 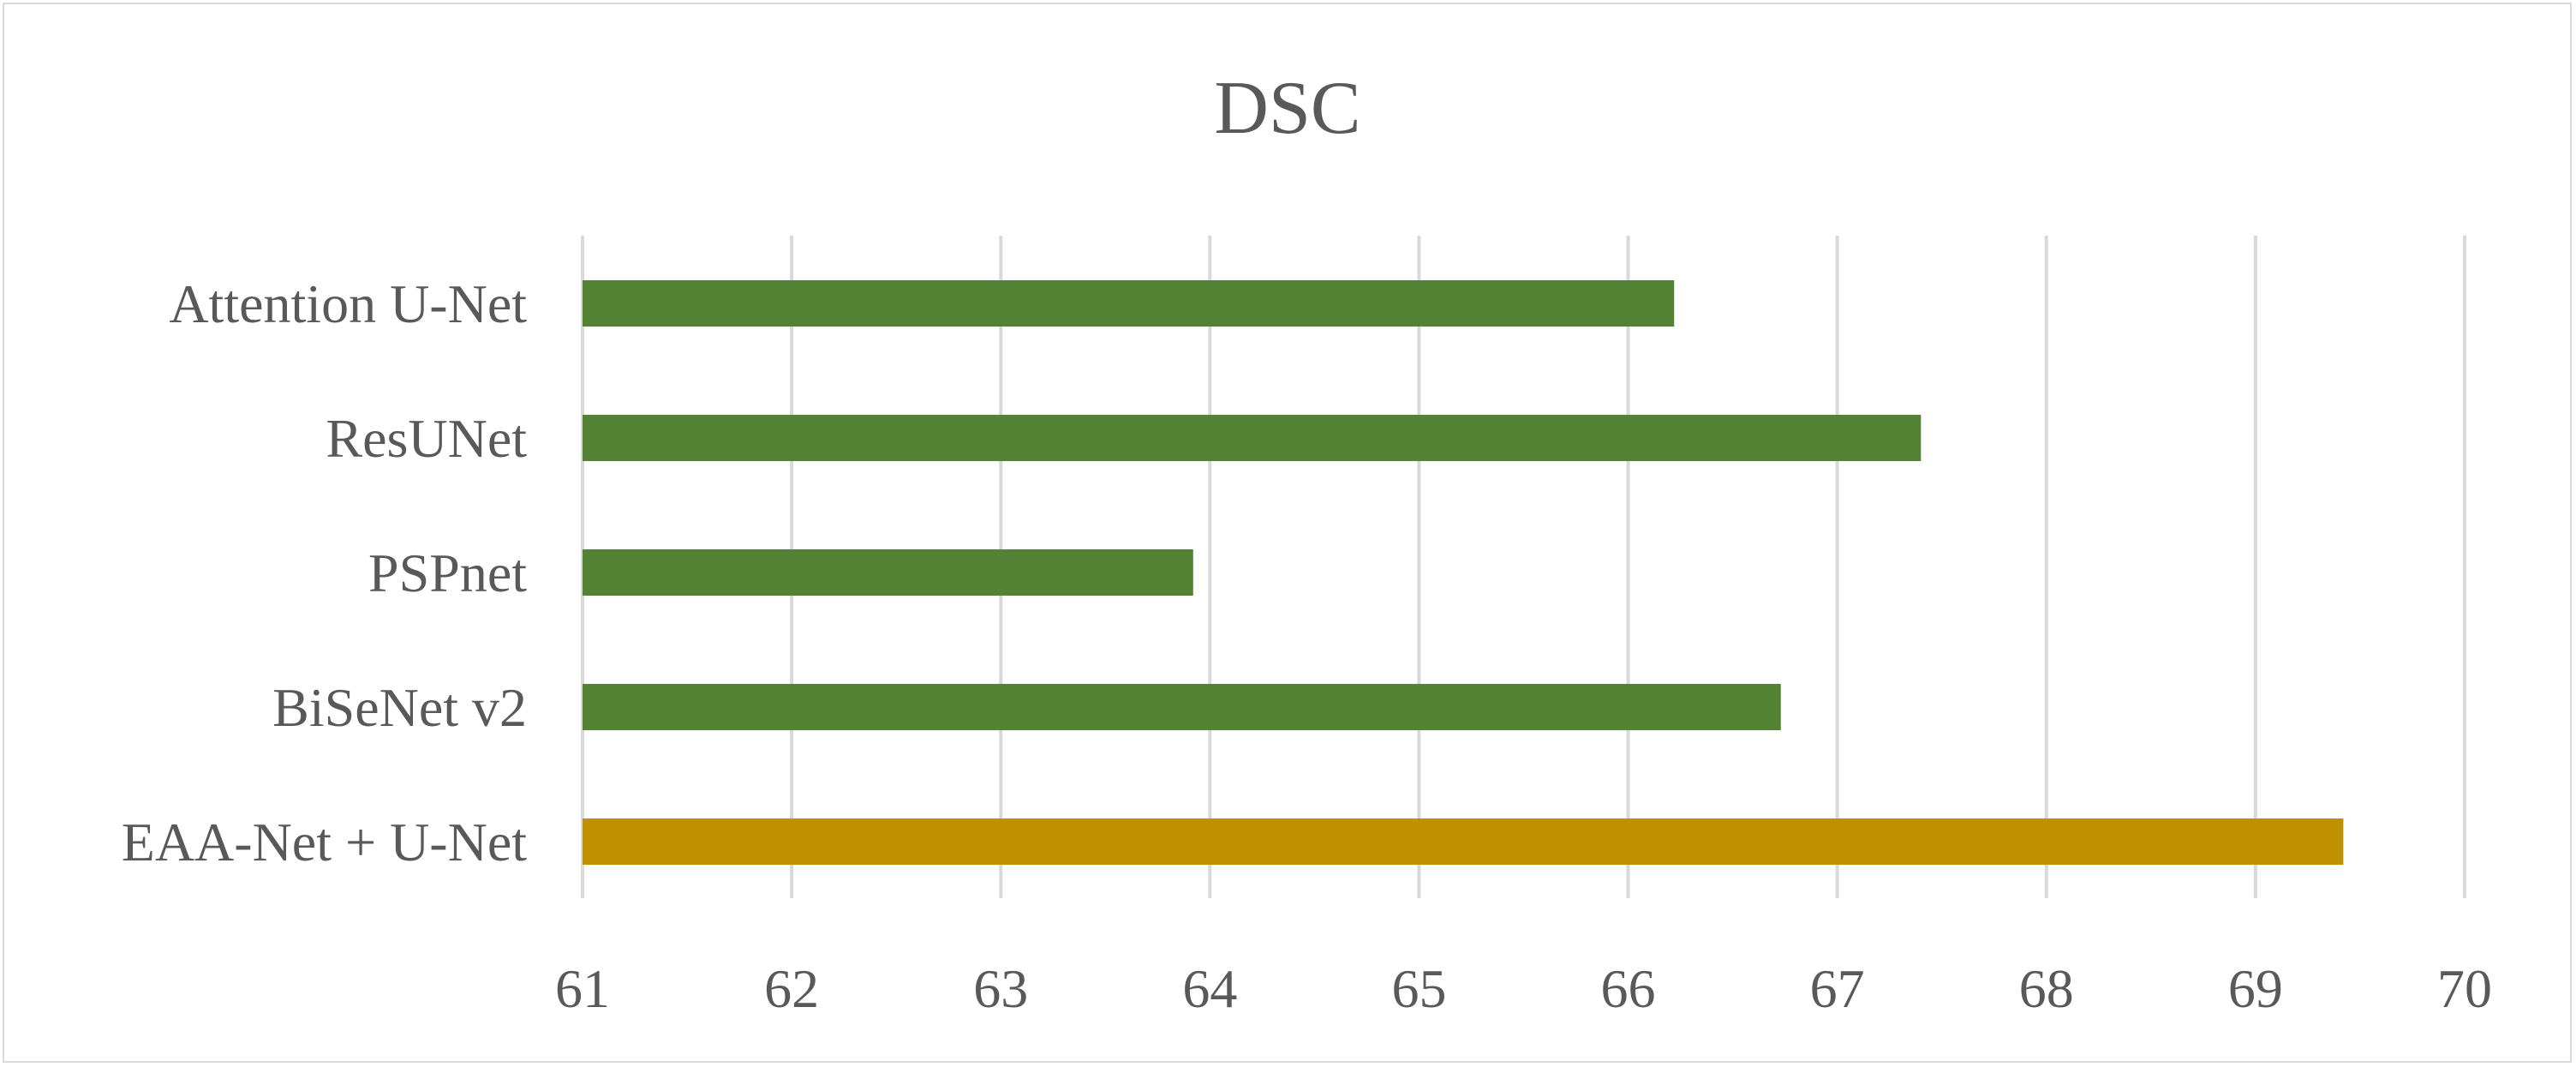 I want to click on x-tick-label-65: 65, so click(x=1419, y=988).